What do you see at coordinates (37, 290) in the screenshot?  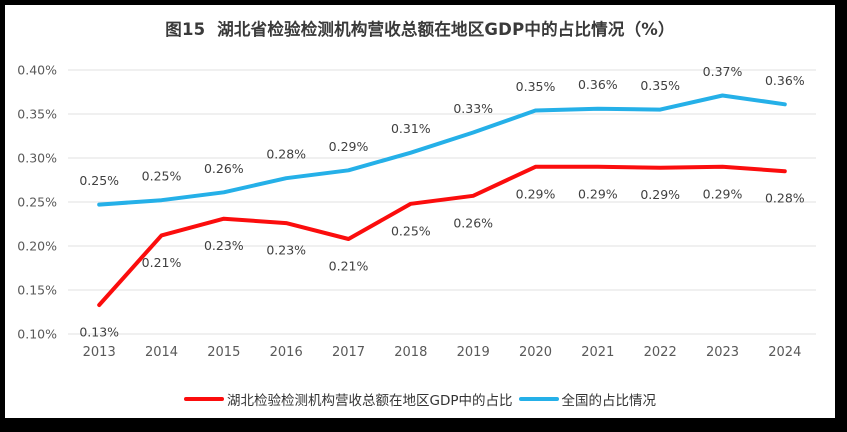 I see `svg-text: 0.15%` at bounding box center [37, 290].